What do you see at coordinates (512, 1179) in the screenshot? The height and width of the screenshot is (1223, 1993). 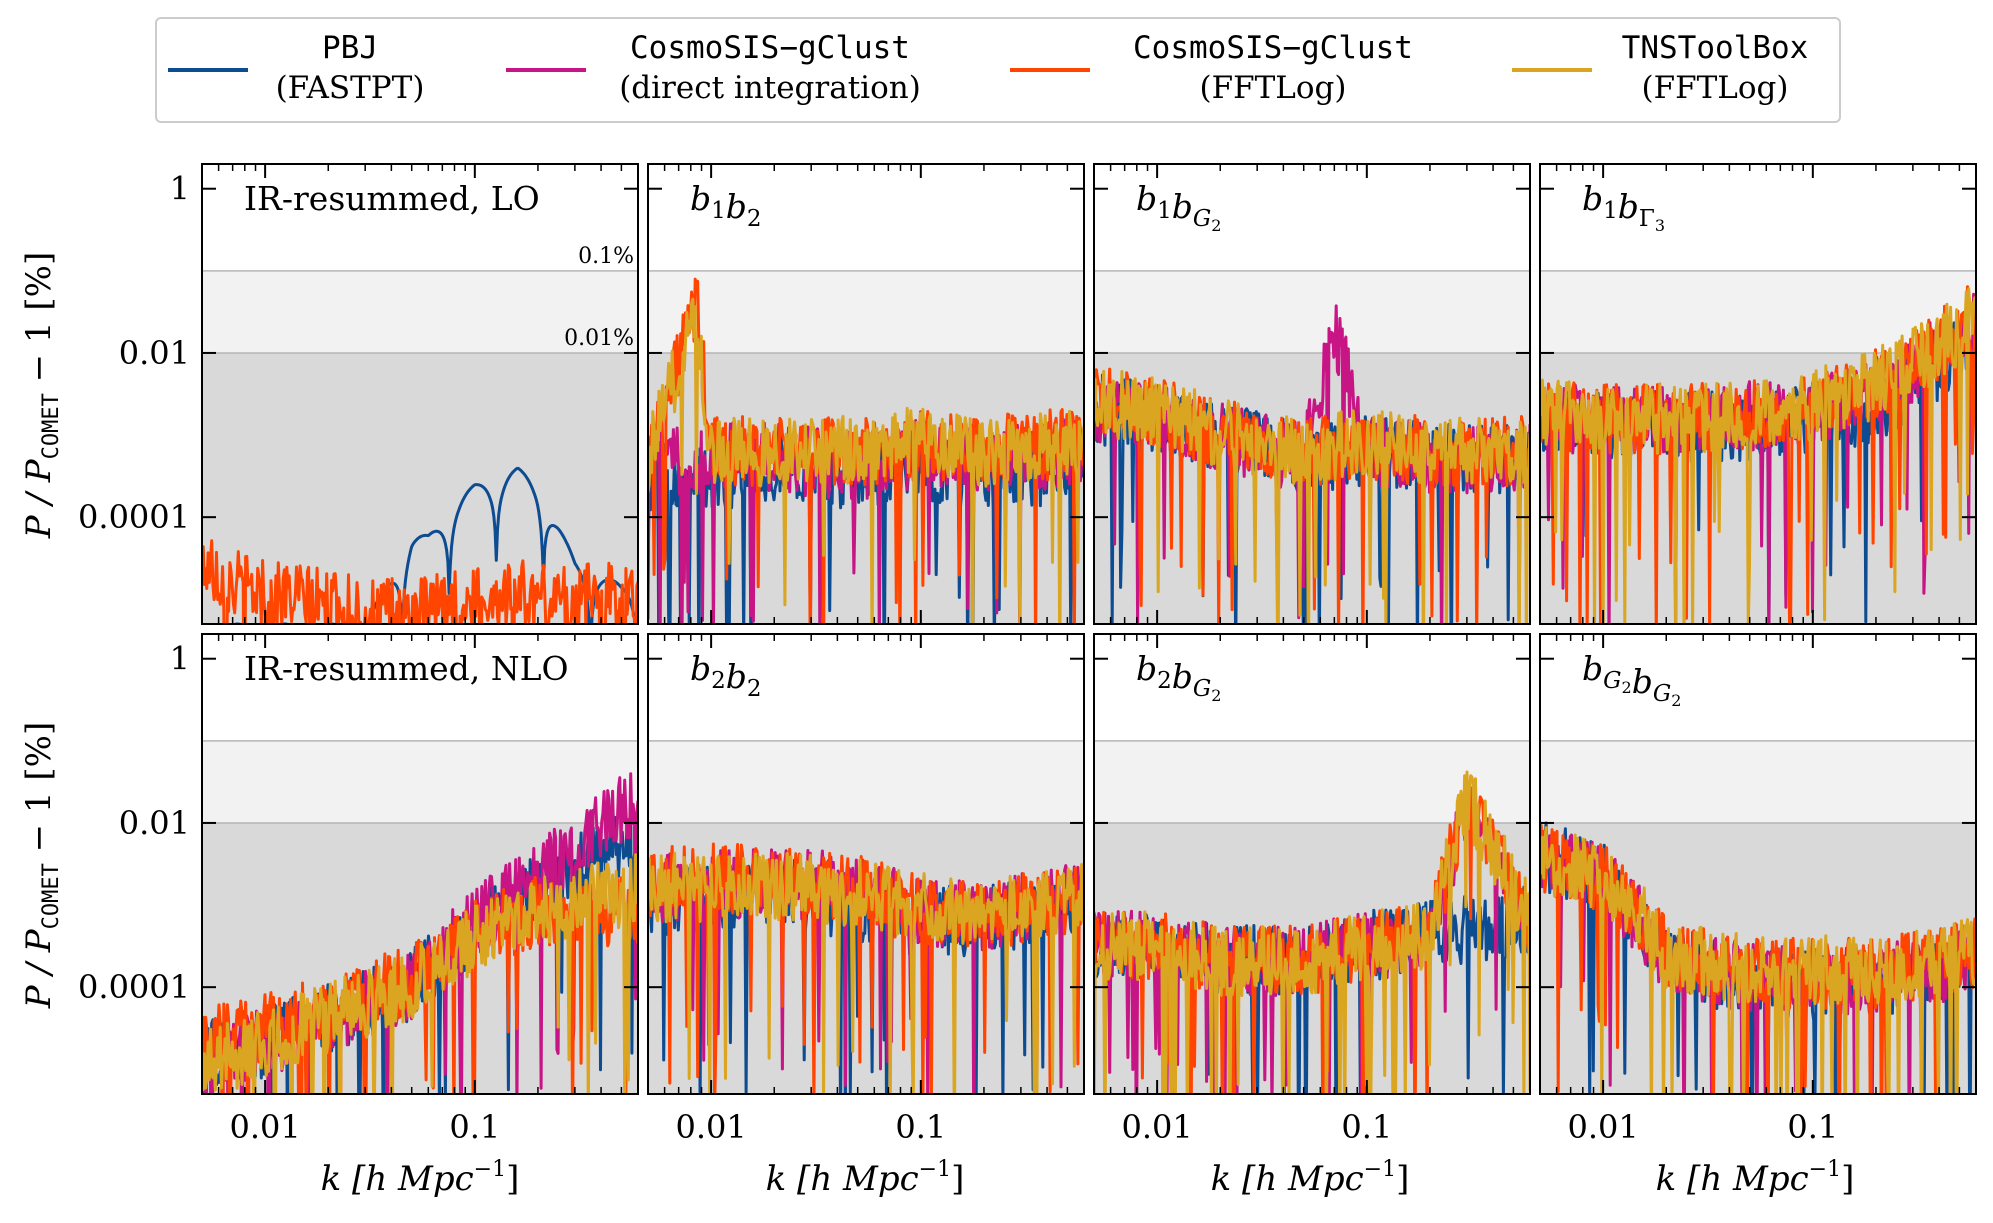 I see `x-axis-label-col1-tail: ]` at bounding box center [512, 1179].